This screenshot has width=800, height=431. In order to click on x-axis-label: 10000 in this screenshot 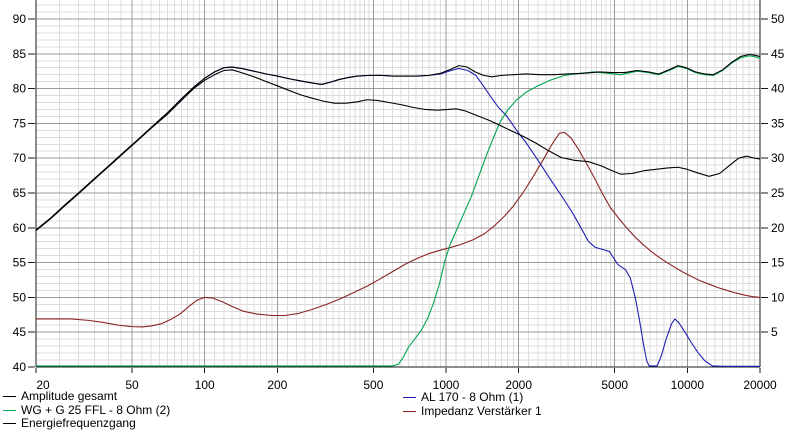, I will do `click(688, 385)`.